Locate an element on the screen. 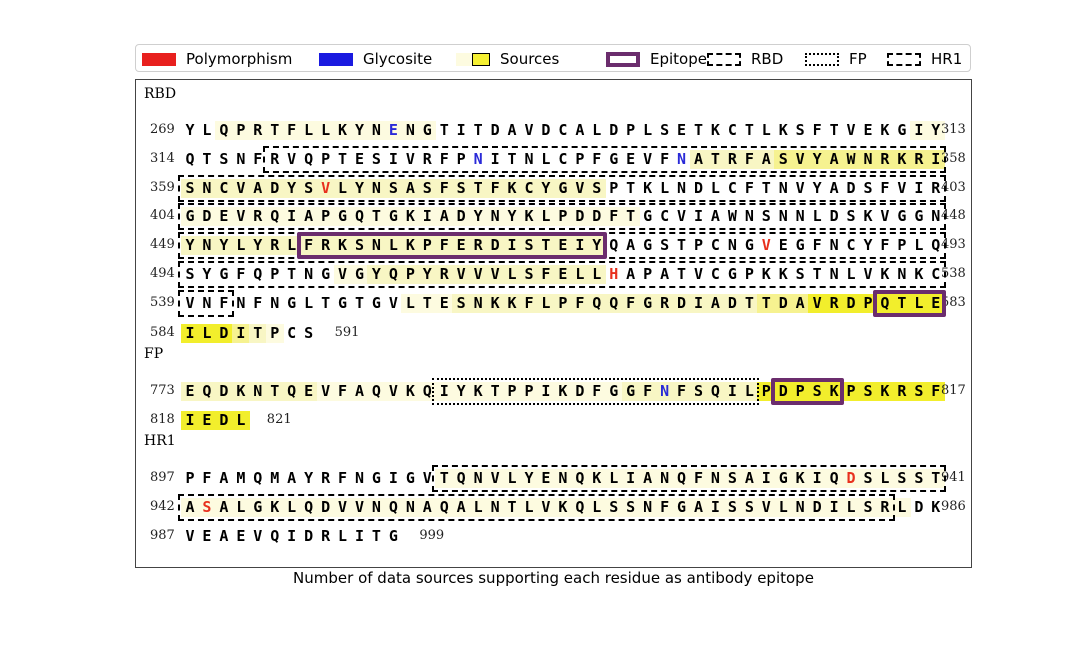 The width and height of the screenshot is (1080, 648). residue-527: P is located at coordinates (749, 274).